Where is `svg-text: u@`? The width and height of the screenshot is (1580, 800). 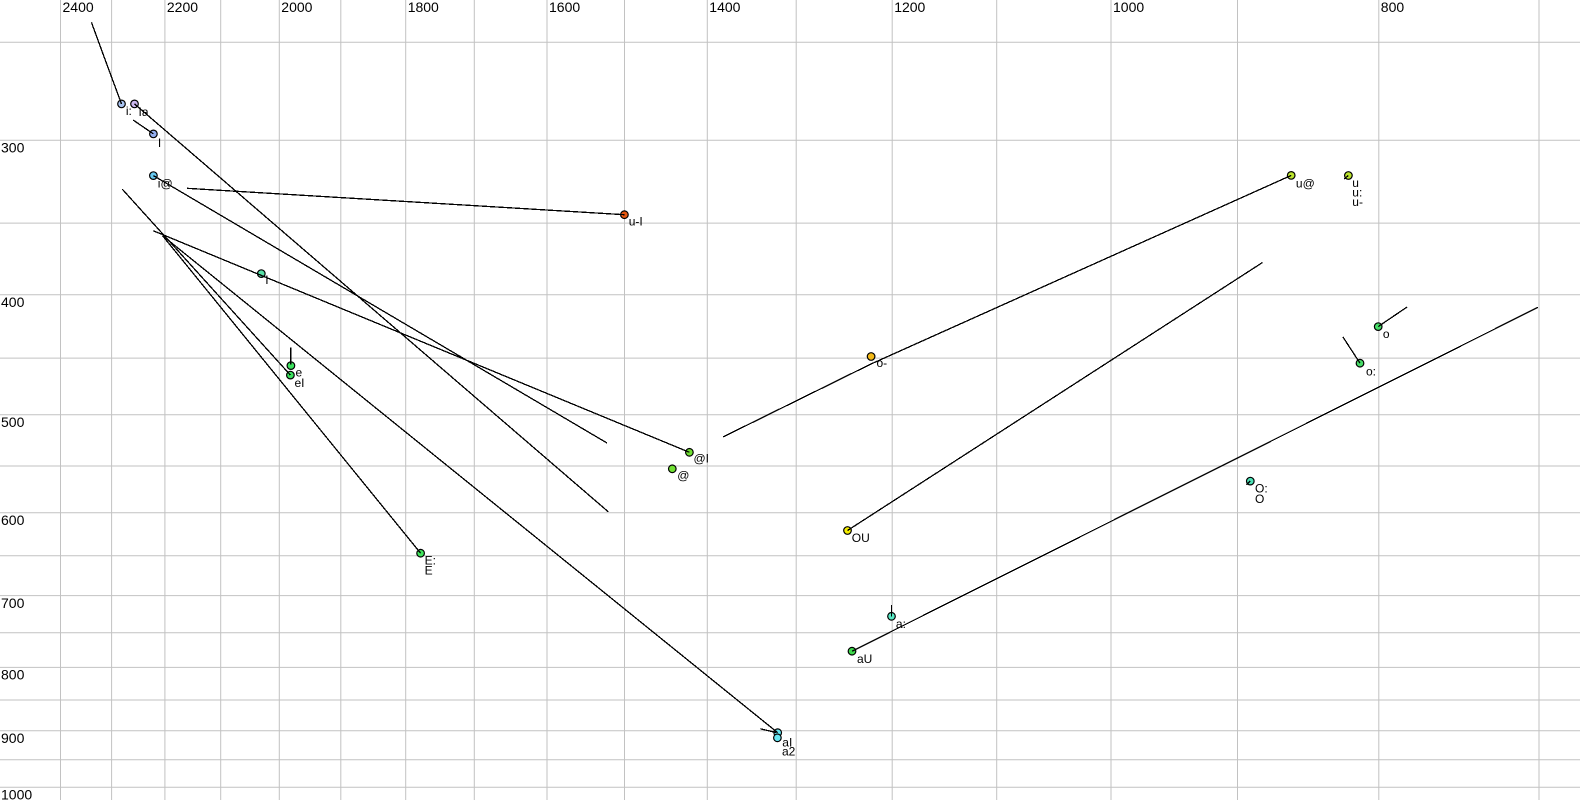 svg-text: u@ is located at coordinates (1305, 183).